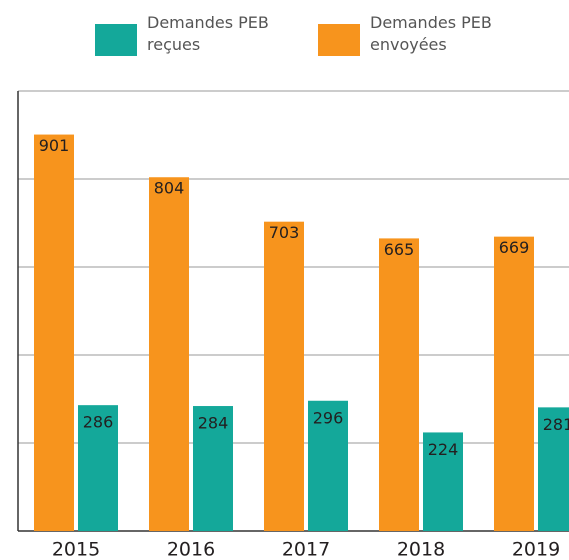 This screenshot has height=560, width=569. What do you see at coordinates (306, 549) in the screenshot?
I see `x-tick-label: 2017` at bounding box center [306, 549].